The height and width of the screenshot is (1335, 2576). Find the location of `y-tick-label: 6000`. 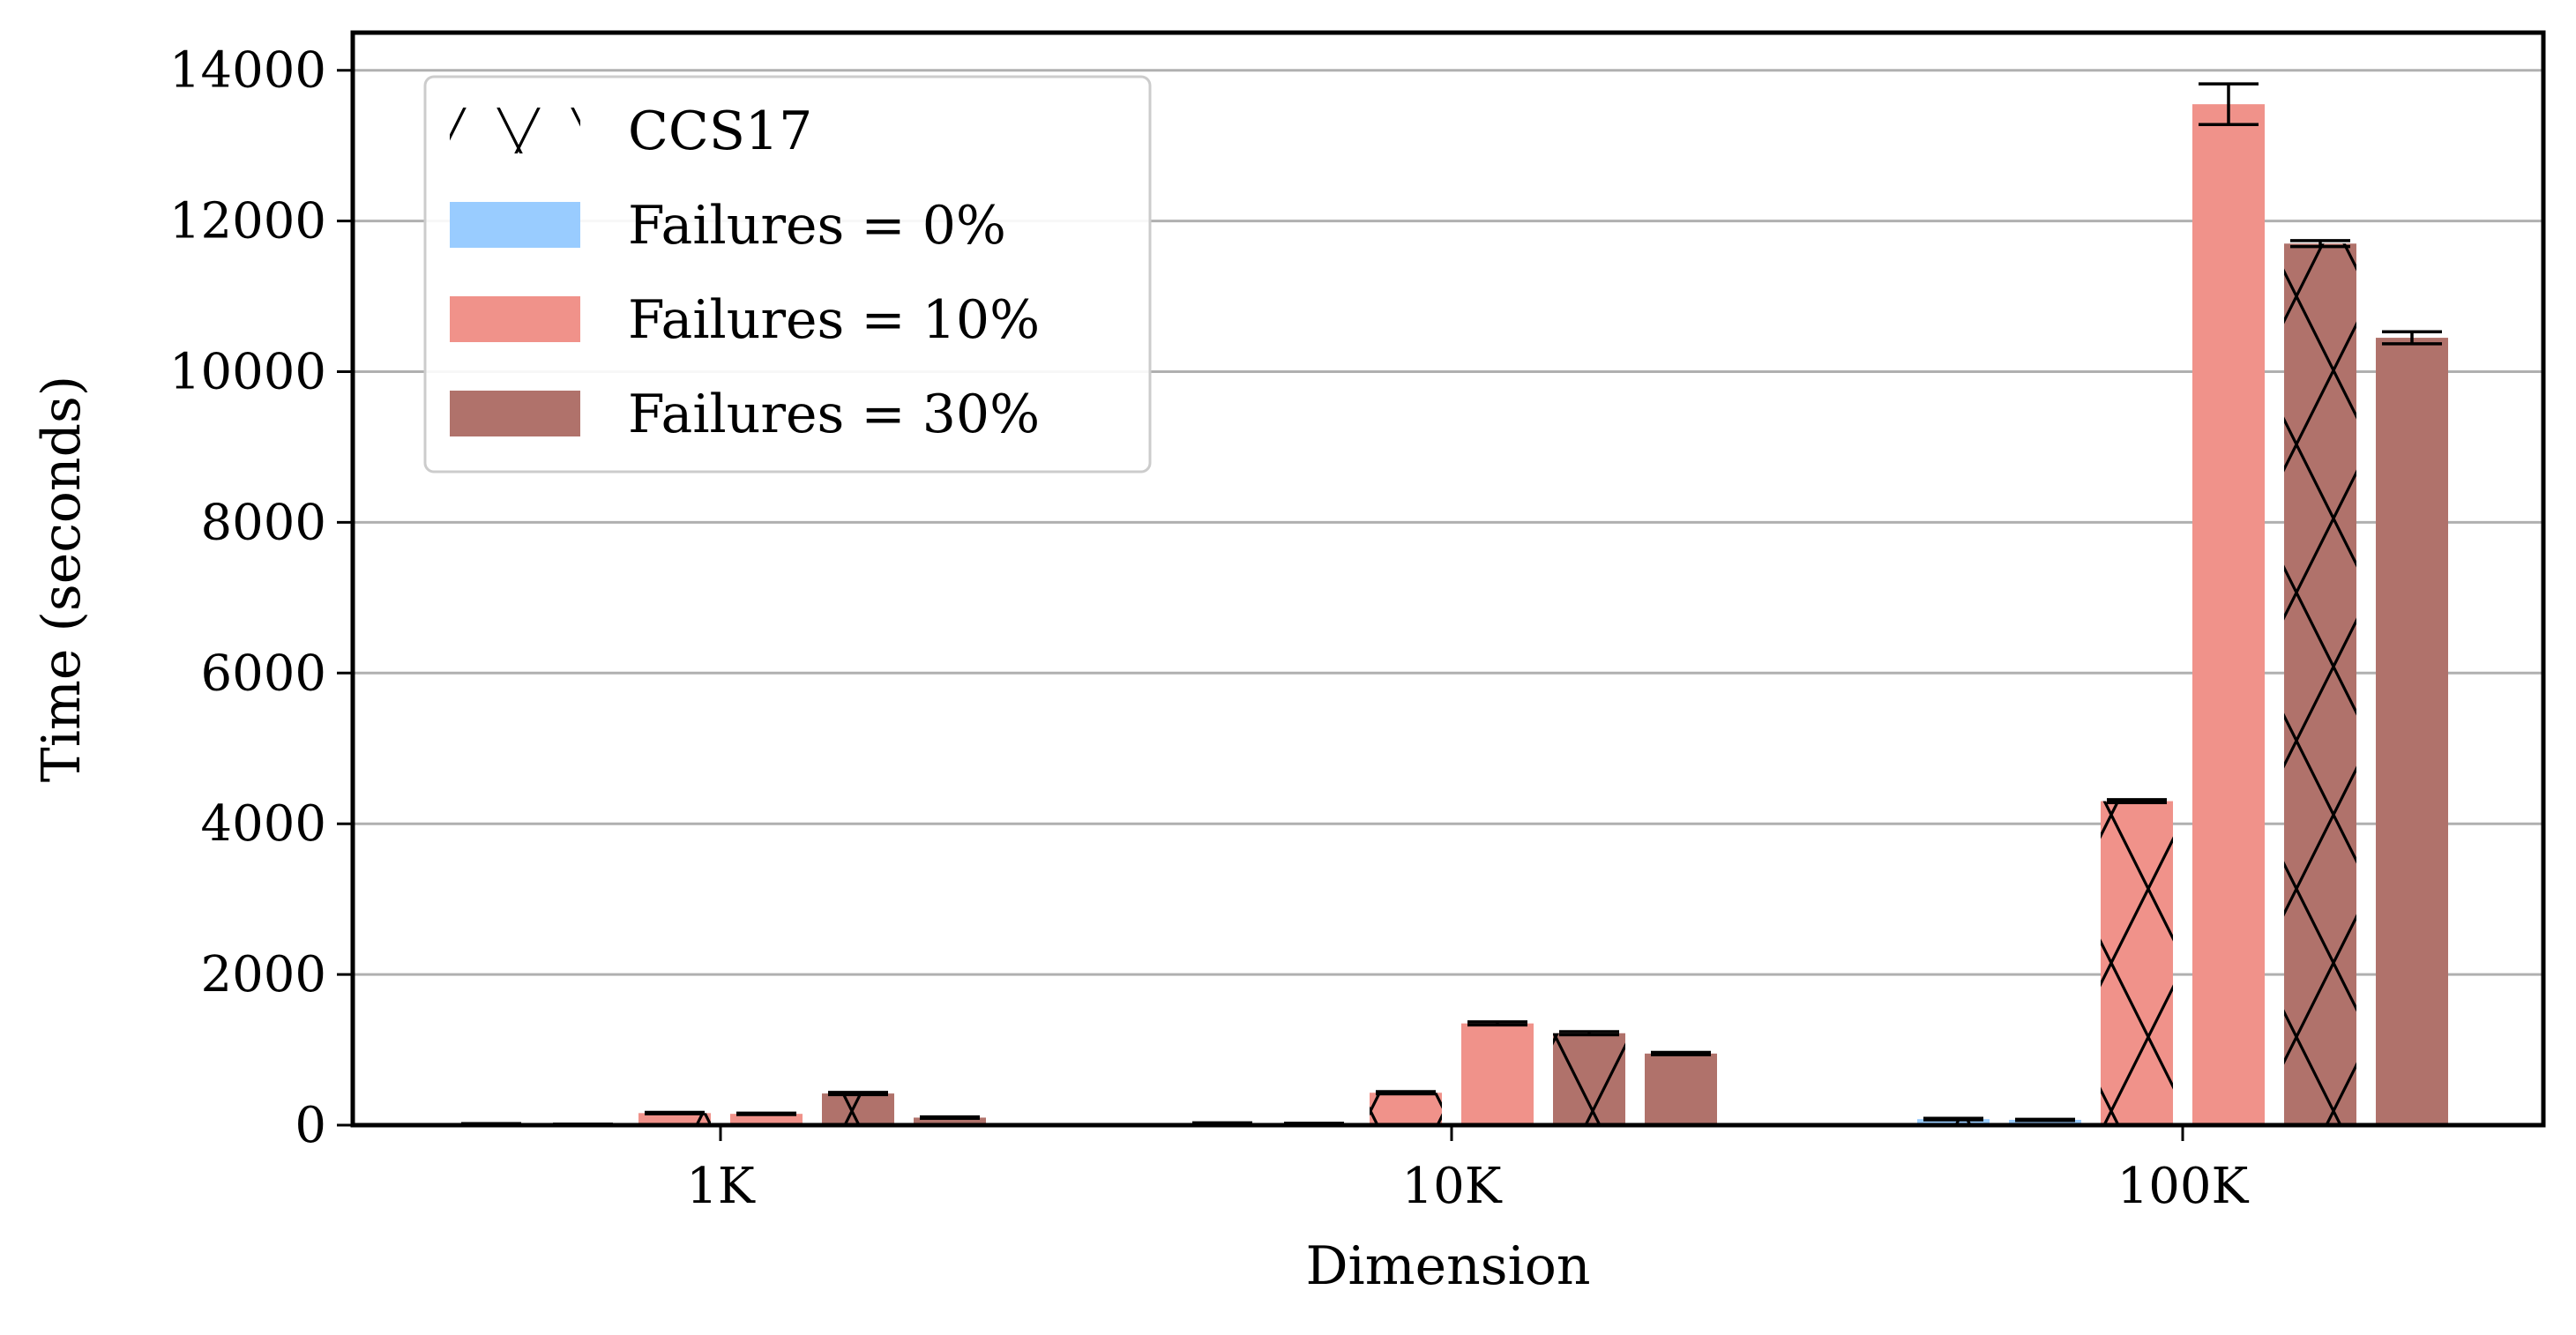

y-tick-label: 6000 is located at coordinates (263, 673).